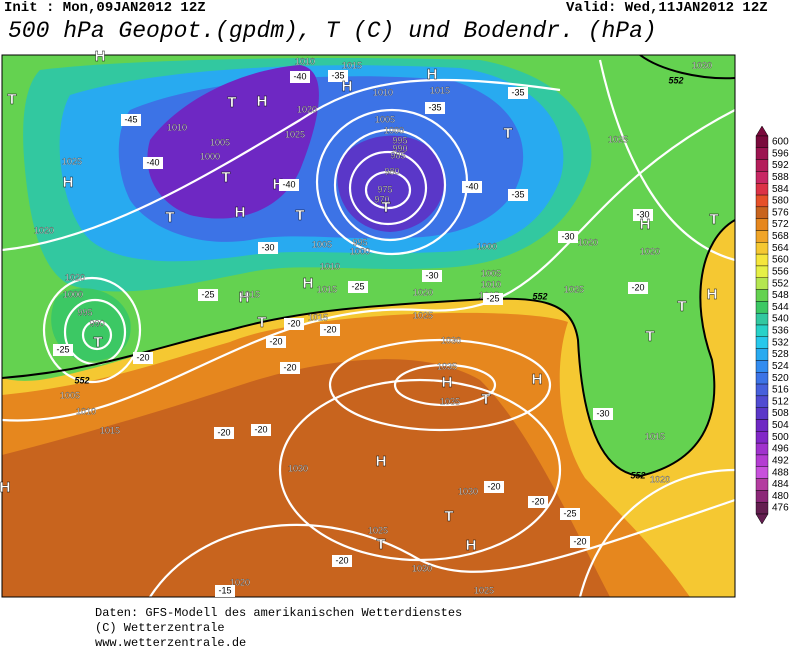  I want to click on colorbar-cap, so click(762, 519).